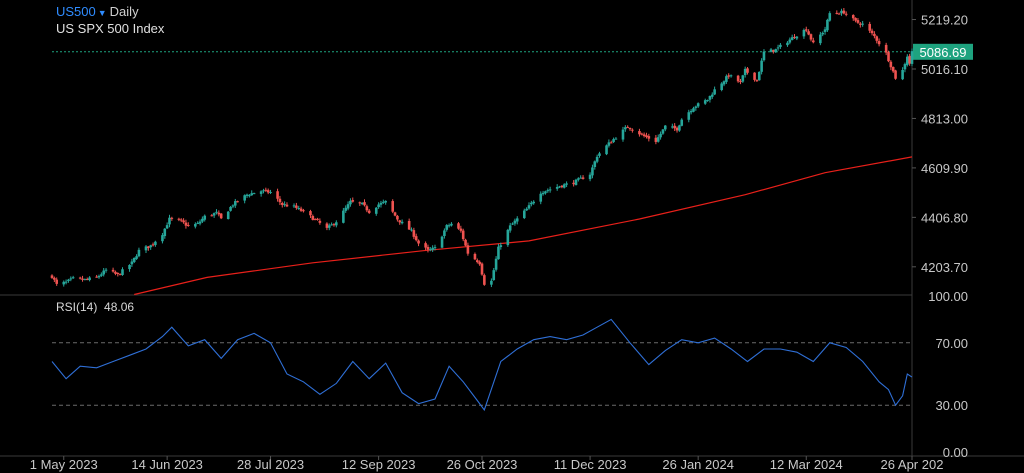  Describe the element at coordinates (951, 343) in the screenshot. I see `rsi-y-tick-label: 70.00` at that location.